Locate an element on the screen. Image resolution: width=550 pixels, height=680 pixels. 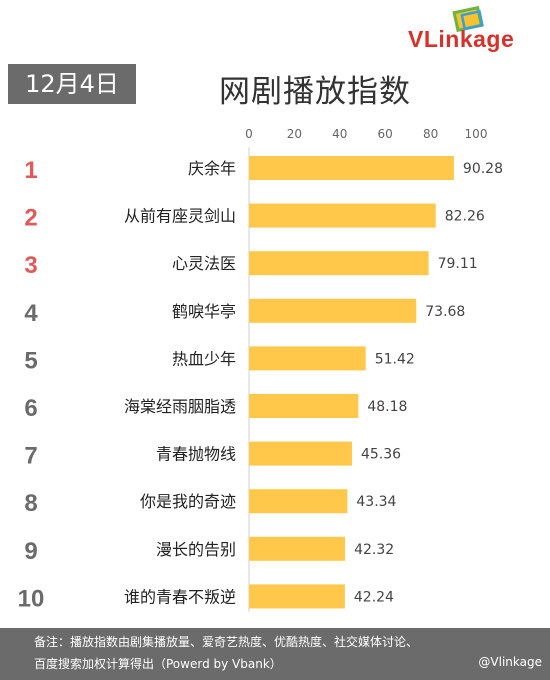
rank-number: 5 is located at coordinates (30, 360).